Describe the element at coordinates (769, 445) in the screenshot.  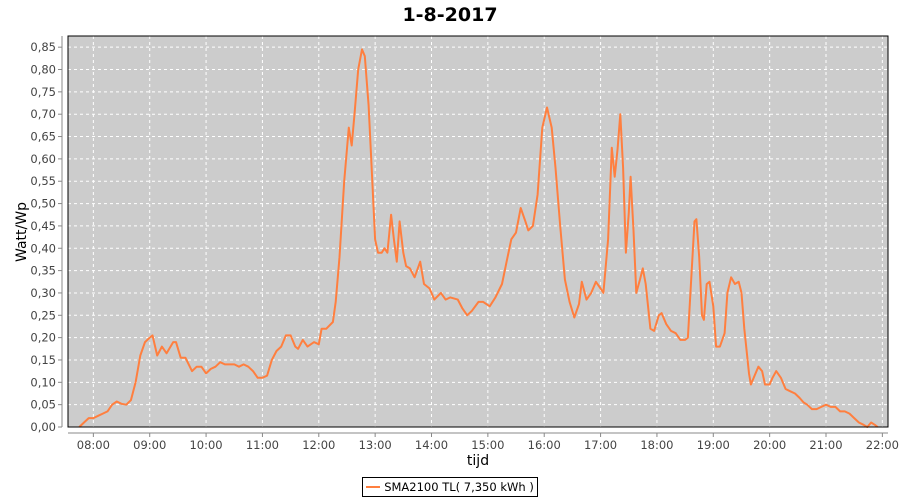
I see `x-tick-label: 20:00` at that location.